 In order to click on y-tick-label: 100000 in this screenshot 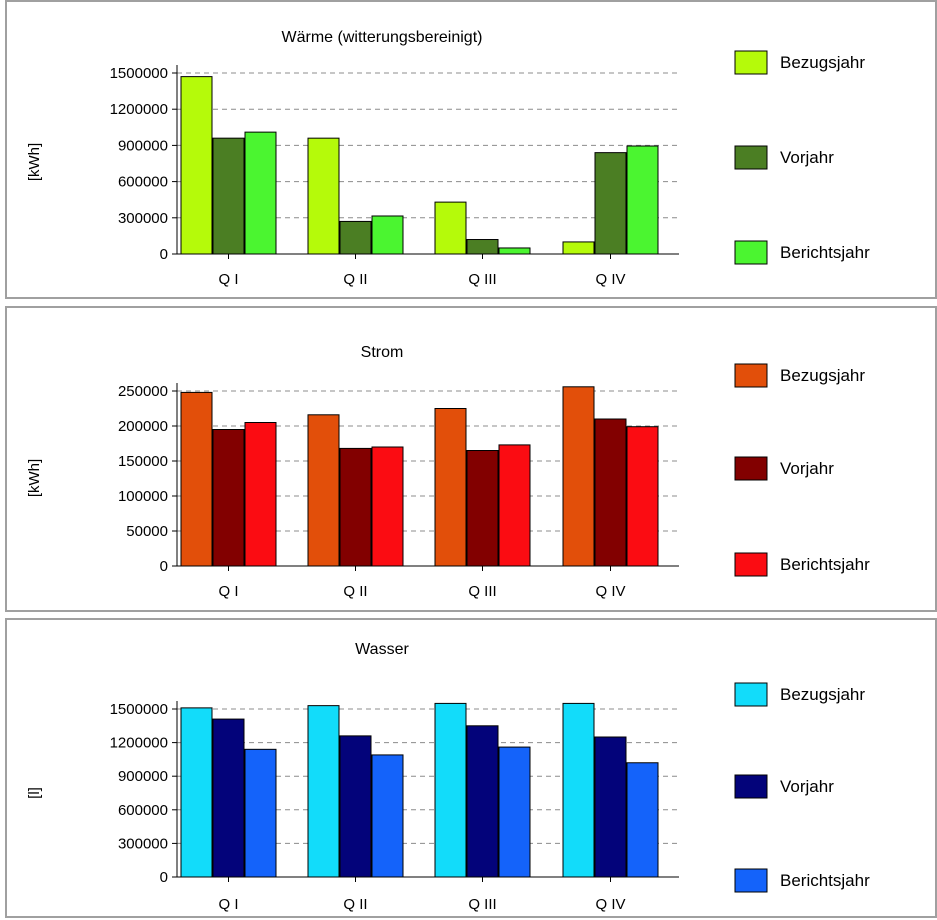, I will do `click(143, 496)`.